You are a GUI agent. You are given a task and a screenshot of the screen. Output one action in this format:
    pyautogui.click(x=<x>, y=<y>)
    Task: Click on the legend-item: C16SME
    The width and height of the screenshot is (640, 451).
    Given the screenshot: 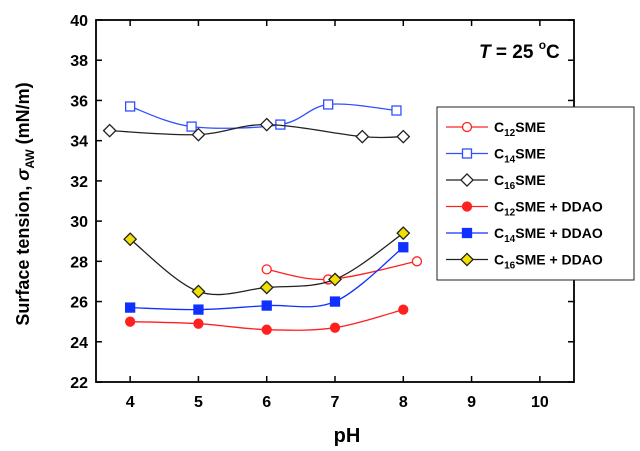 What is the action you would take?
    pyautogui.click(x=496, y=182)
    